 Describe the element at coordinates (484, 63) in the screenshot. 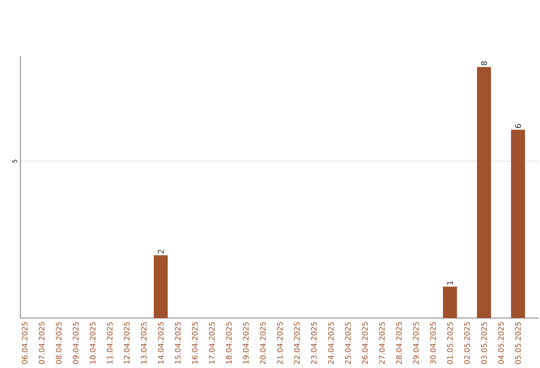

I see `data-label: 8` at that location.